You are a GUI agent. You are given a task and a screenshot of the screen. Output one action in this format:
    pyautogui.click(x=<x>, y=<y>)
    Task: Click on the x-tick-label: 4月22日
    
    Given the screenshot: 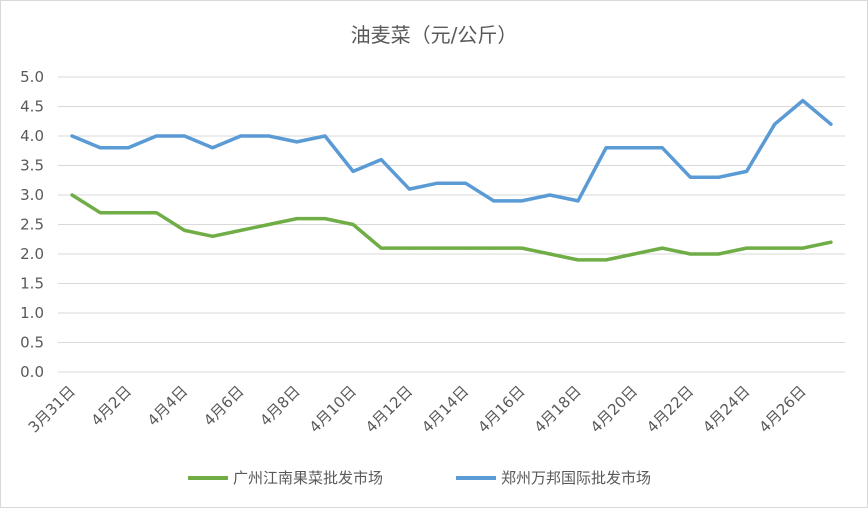 What is the action you would take?
    pyautogui.click(x=670, y=409)
    